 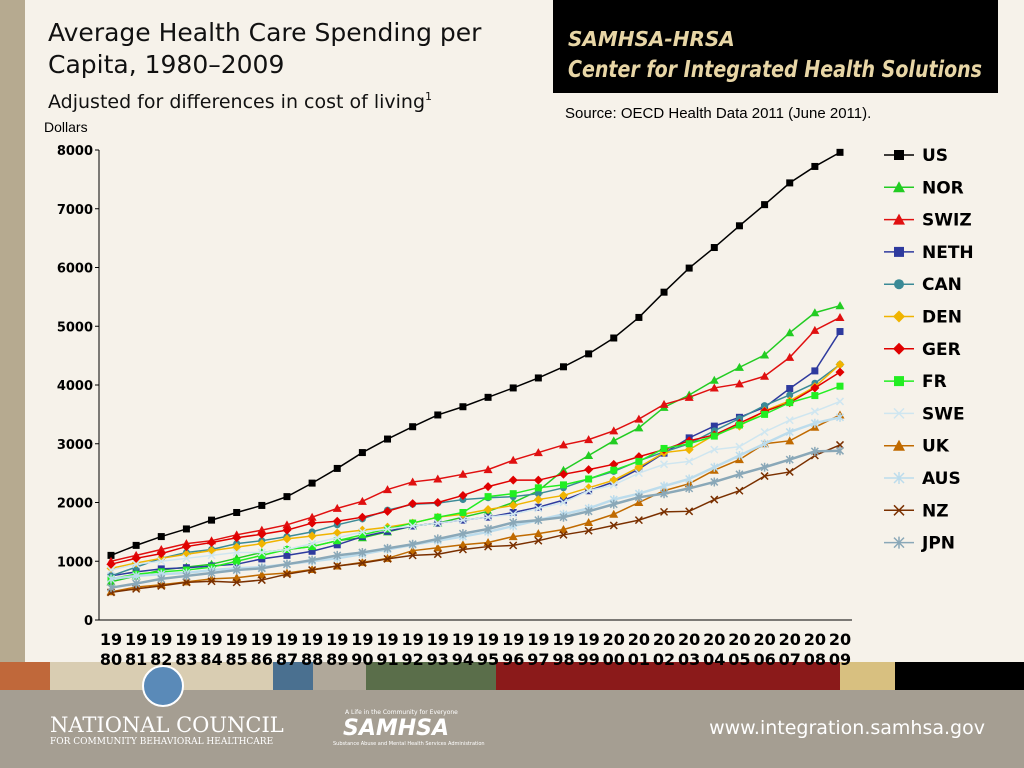 What do you see at coordinates (161, 742) in the screenshot?
I see `footer-org-sub: FOR COMMUNITY BEHAVIORAL HEALTHCARE` at bounding box center [161, 742].